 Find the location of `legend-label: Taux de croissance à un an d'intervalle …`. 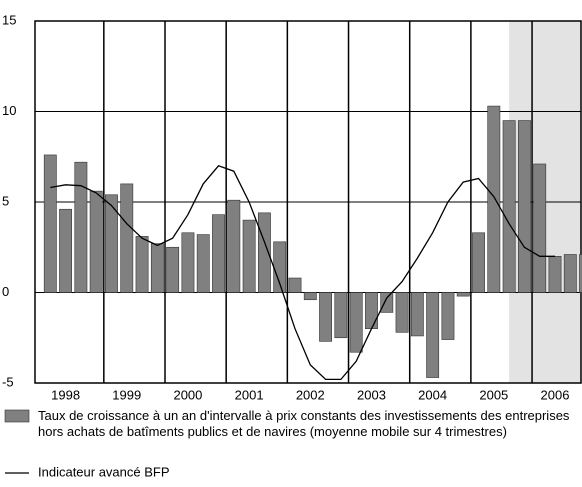

legend-label: Taux de croissance à un an d'intervalle … is located at coordinates (304, 423).